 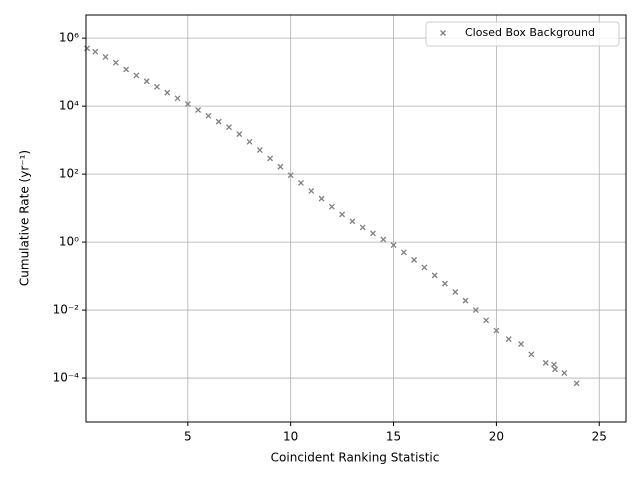 What do you see at coordinates (66, 310) in the screenshot?
I see `y-tick-label: 10⁻²` at bounding box center [66, 310].